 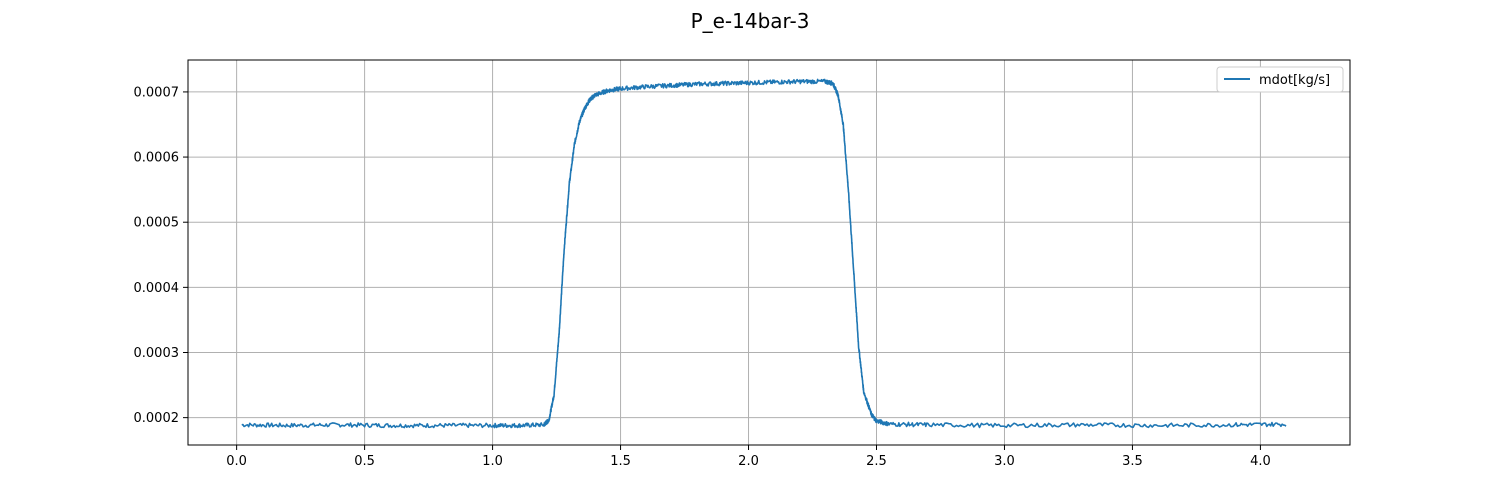 What do you see at coordinates (157, 288) in the screenshot?
I see `y-tick-label: 0.0004` at bounding box center [157, 288].